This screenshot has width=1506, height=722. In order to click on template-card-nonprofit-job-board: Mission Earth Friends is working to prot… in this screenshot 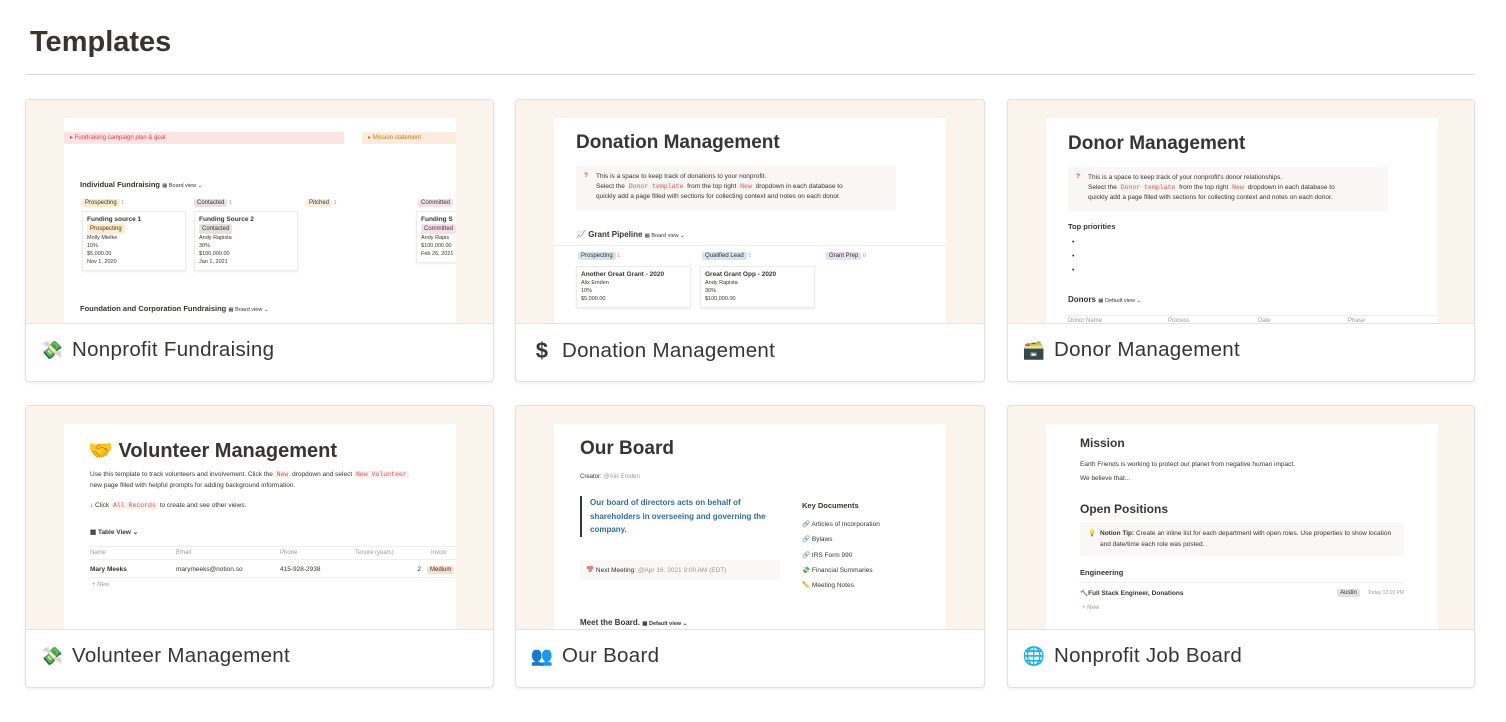, I will do `click(1241, 546)`.